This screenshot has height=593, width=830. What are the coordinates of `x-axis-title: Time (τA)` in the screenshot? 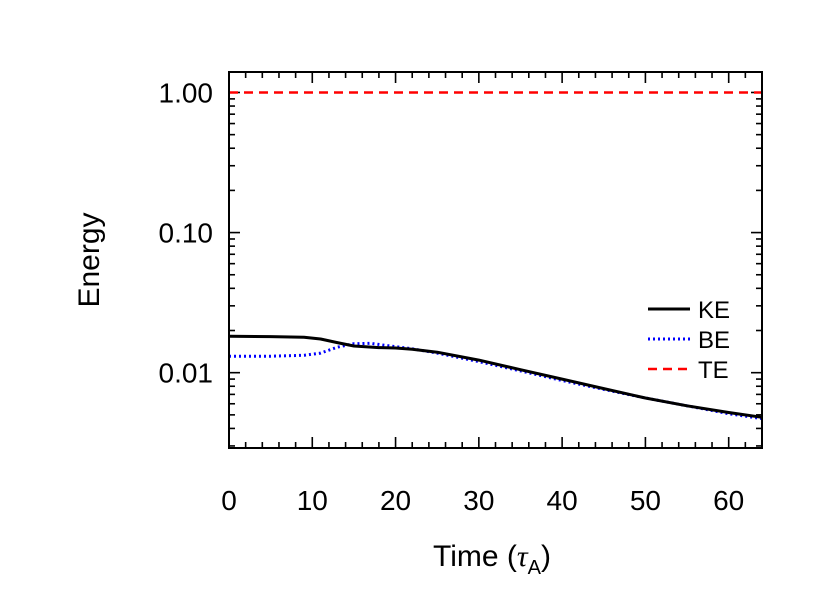 It's located at (492, 559).